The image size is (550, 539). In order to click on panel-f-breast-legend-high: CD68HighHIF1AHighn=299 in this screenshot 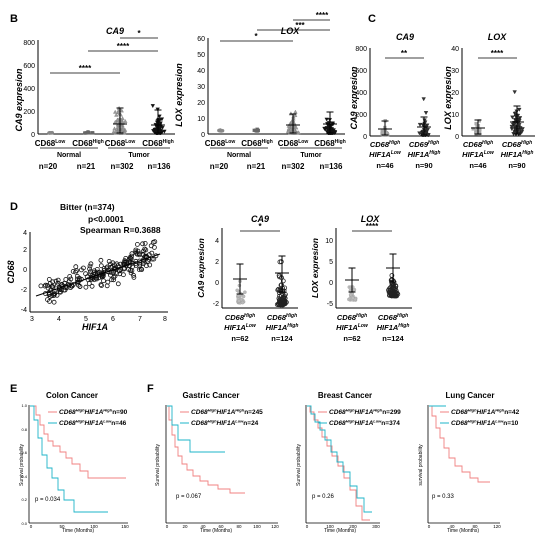, I will do `click(365, 412)`.